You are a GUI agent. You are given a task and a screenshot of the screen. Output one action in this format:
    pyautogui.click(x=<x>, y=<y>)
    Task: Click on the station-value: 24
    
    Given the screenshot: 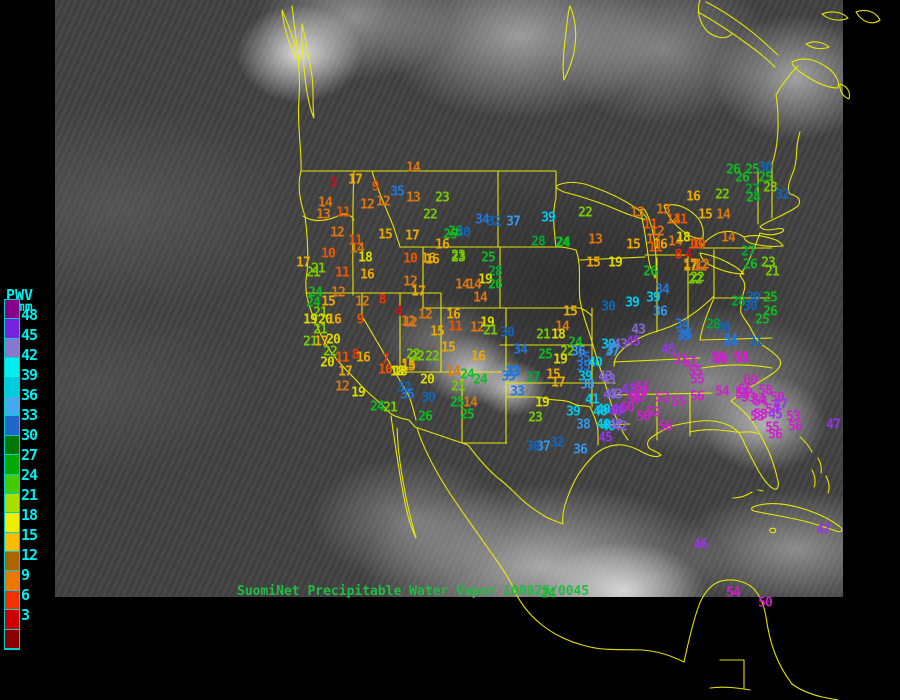 What is the action you would take?
    pyautogui.click(x=315, y=293)
    